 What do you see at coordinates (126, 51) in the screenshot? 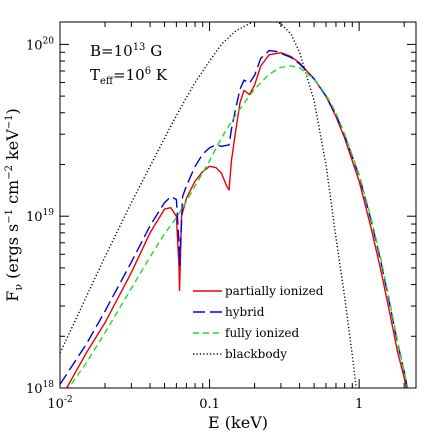
I see `magnetic-field-annotation: B=1013 G` at bounding box center [126, 51].